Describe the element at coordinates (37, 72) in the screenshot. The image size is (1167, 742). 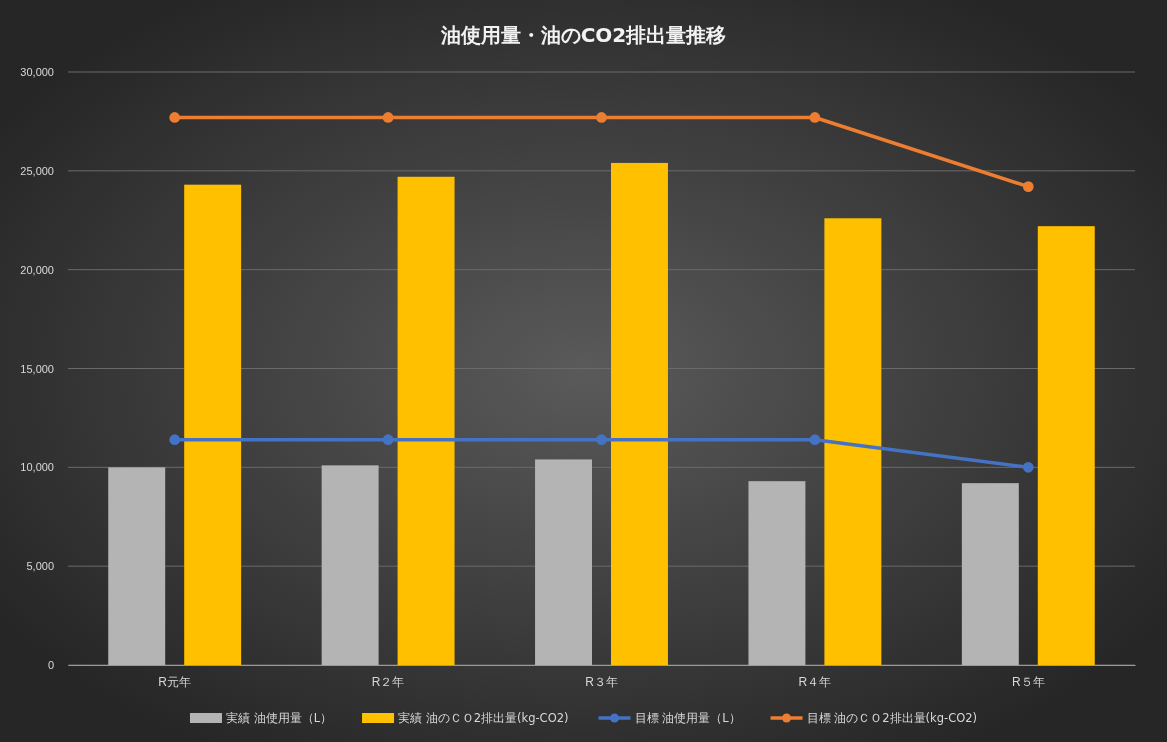
I see `y-tick-label: 30,000` at that location.